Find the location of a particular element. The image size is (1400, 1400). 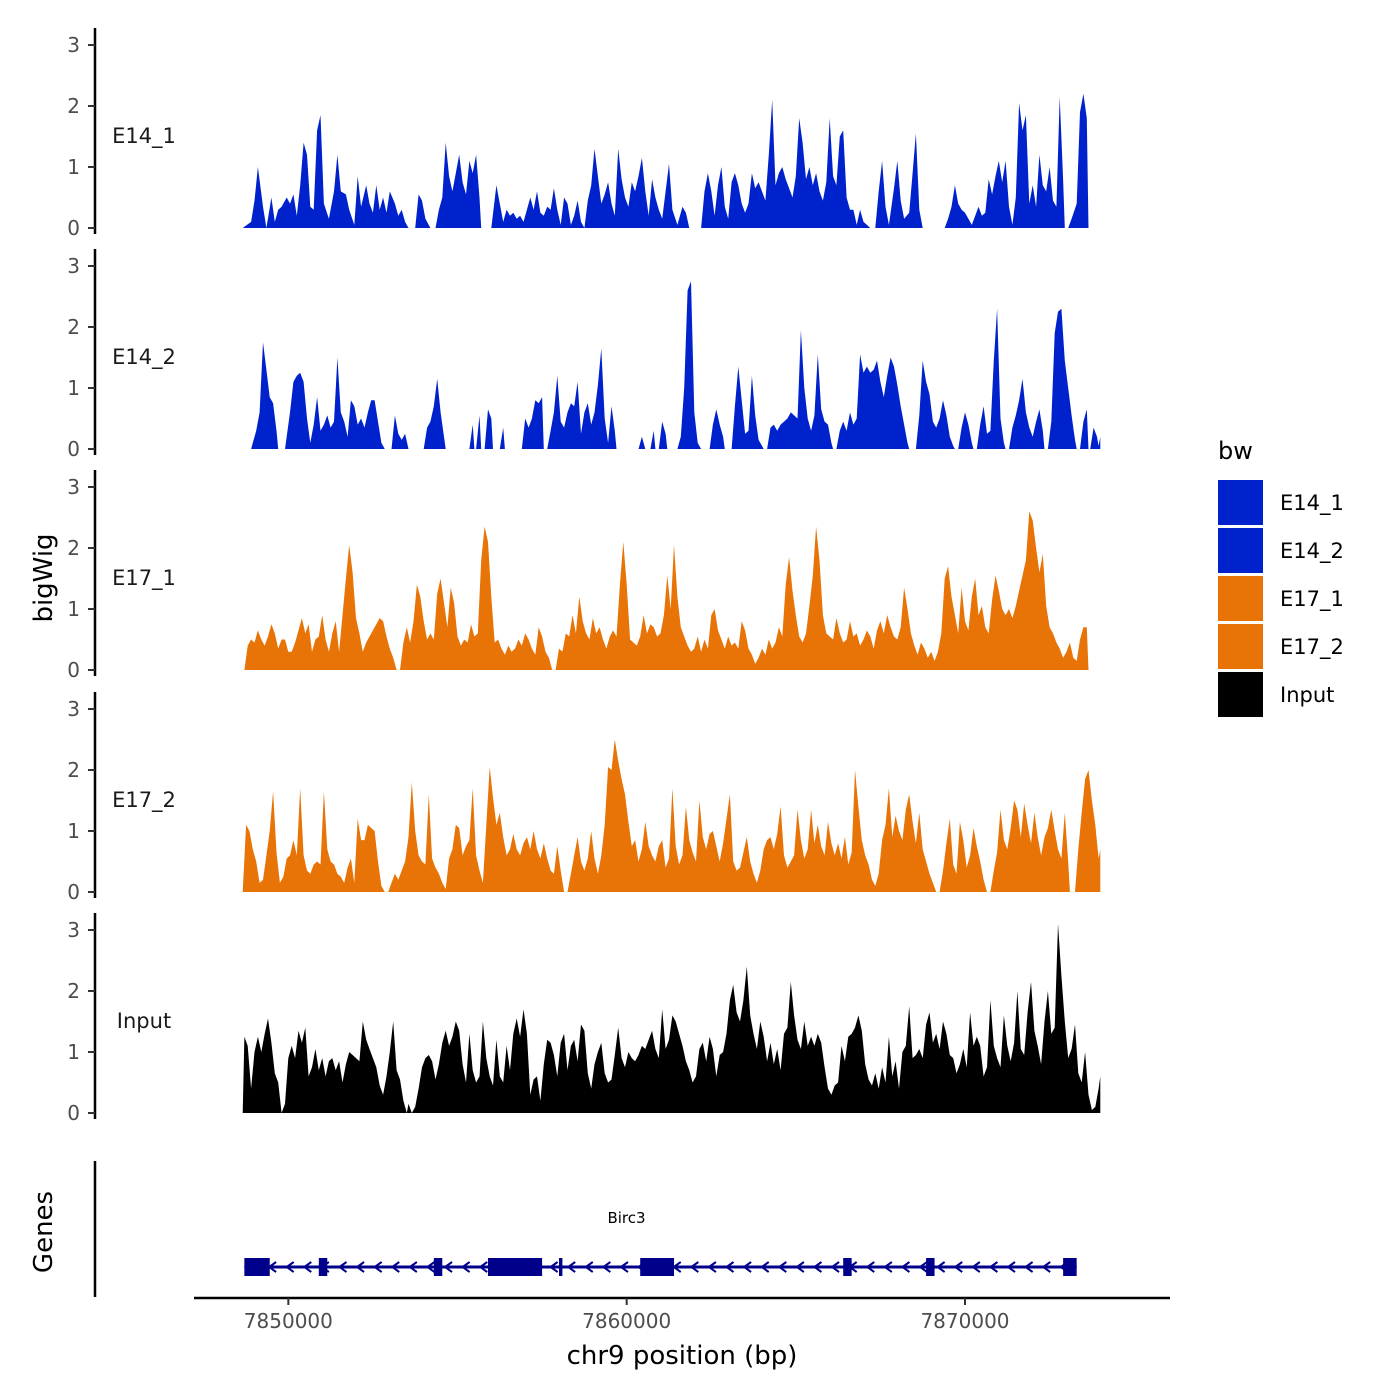

track-Input: 0 1 2 3 Input is located at coordinates (584, 1019).